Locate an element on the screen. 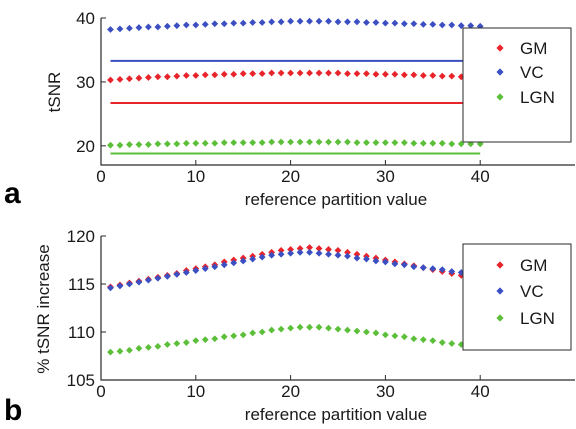 The image size is (576, 429). panel-b-label: b is located at coordinates (13, 410).